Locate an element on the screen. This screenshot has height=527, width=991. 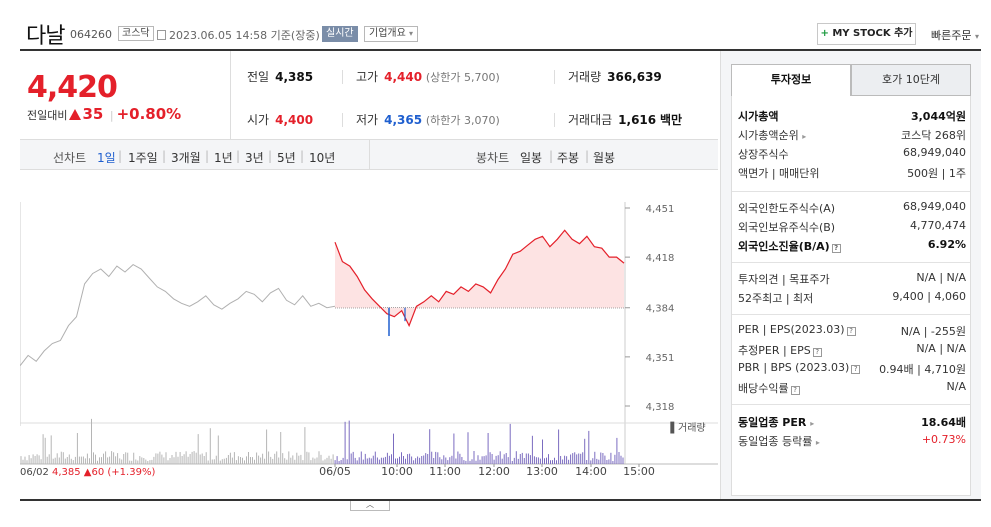
sector-per-row: 동일업종 PER ▸ 18.64배 is located at coordinates (852, 422).